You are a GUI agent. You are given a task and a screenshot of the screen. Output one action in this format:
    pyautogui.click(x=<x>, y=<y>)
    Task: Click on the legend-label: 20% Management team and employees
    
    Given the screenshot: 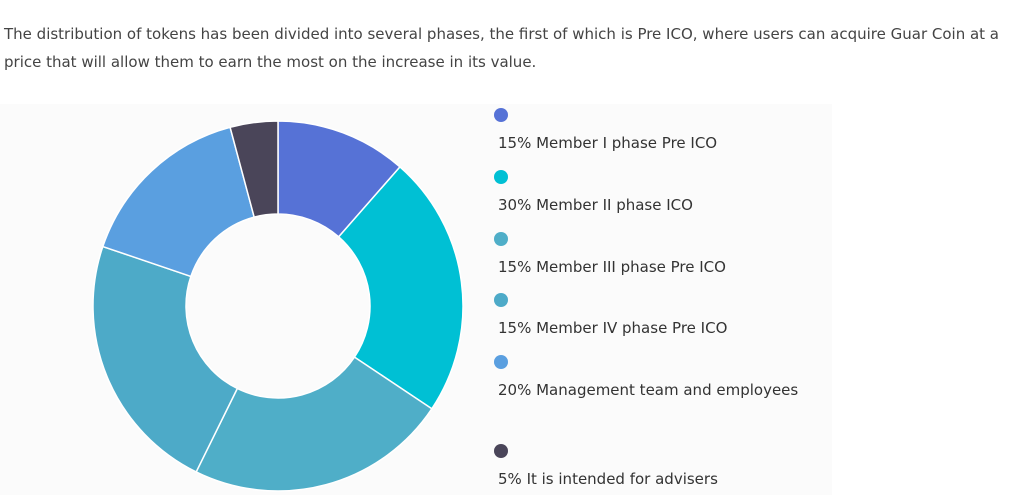 What is the action you would take?
    pyautogui.click(x=648, y=390)
    